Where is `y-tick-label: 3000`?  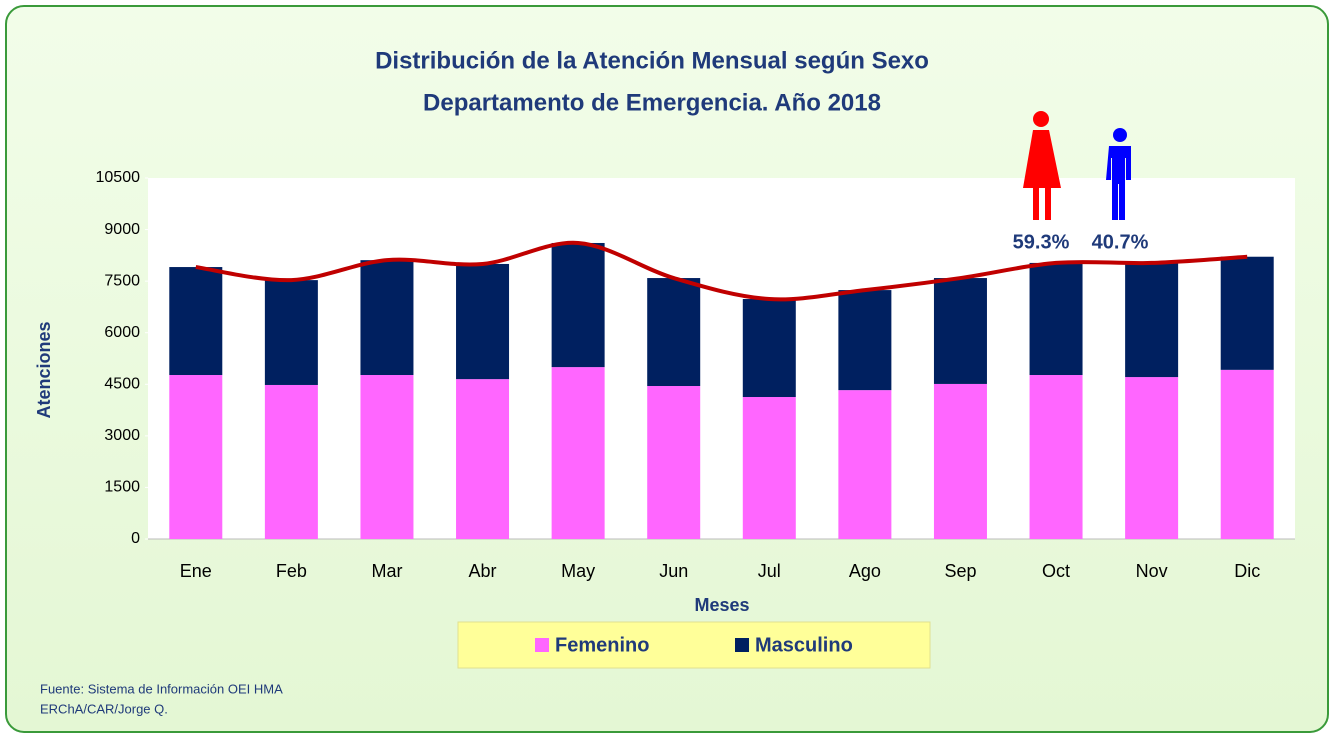 y-tick-label: 3000 is located at coordinates (122, 435).